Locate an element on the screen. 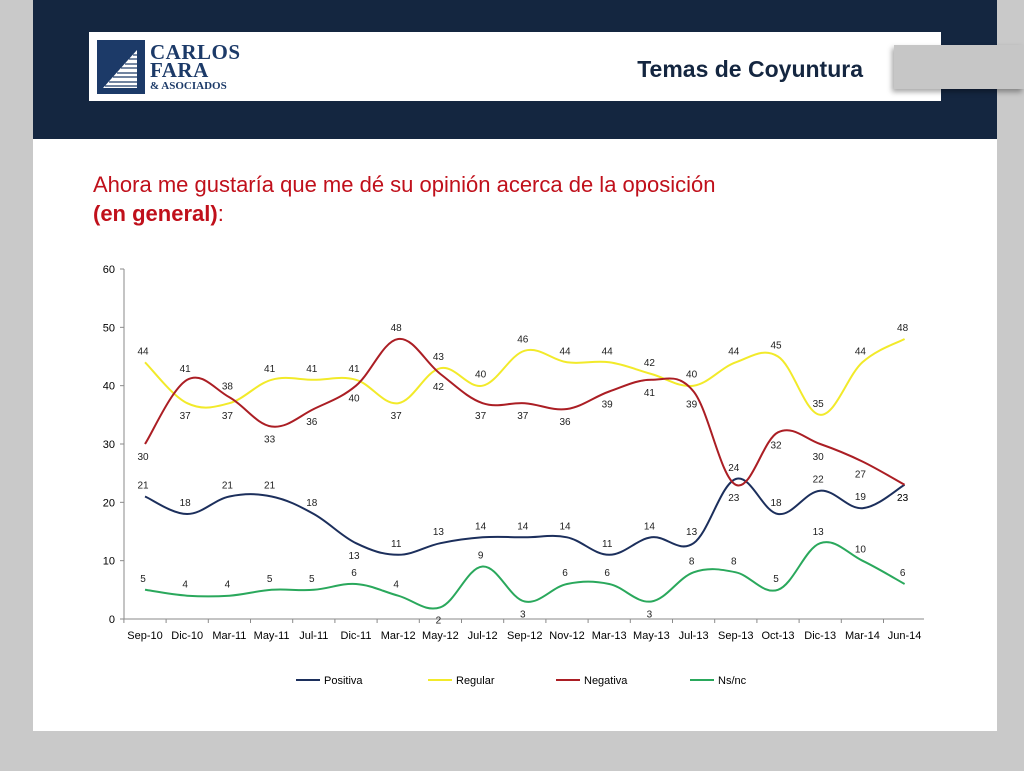 The height and width of the screenshot is (771, 1024). y-tick-label: 60 is located at coordinates (109, 270).